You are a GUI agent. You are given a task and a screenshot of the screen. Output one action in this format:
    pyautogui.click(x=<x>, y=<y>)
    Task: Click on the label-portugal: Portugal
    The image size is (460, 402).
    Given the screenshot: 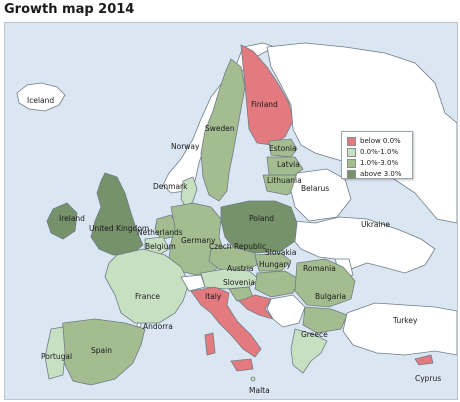 What is the action you would take?
    pyautogui.click(x=56, y=356)
    